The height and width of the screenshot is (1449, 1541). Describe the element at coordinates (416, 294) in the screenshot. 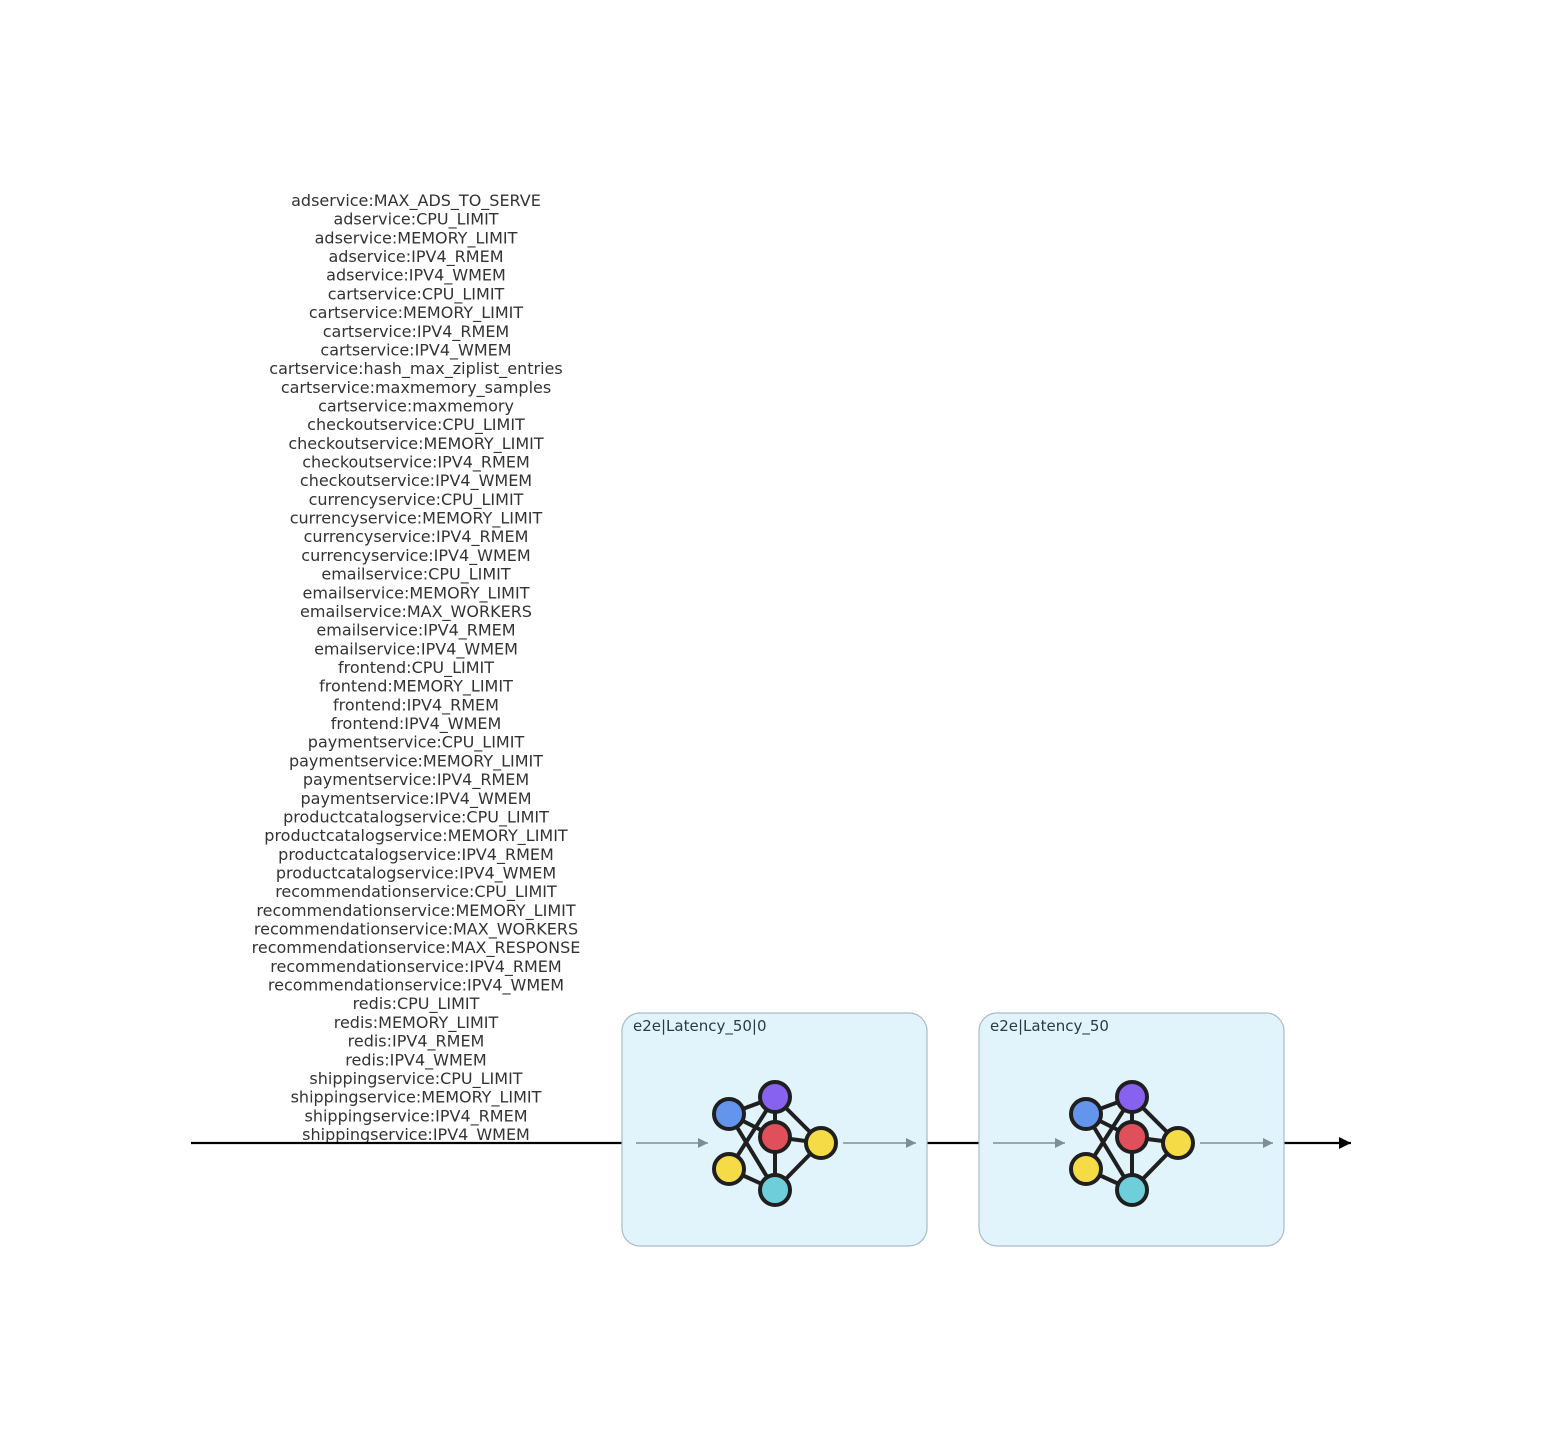

I see `parameter-label: cartservice:CPU_LIMIT` at that location.